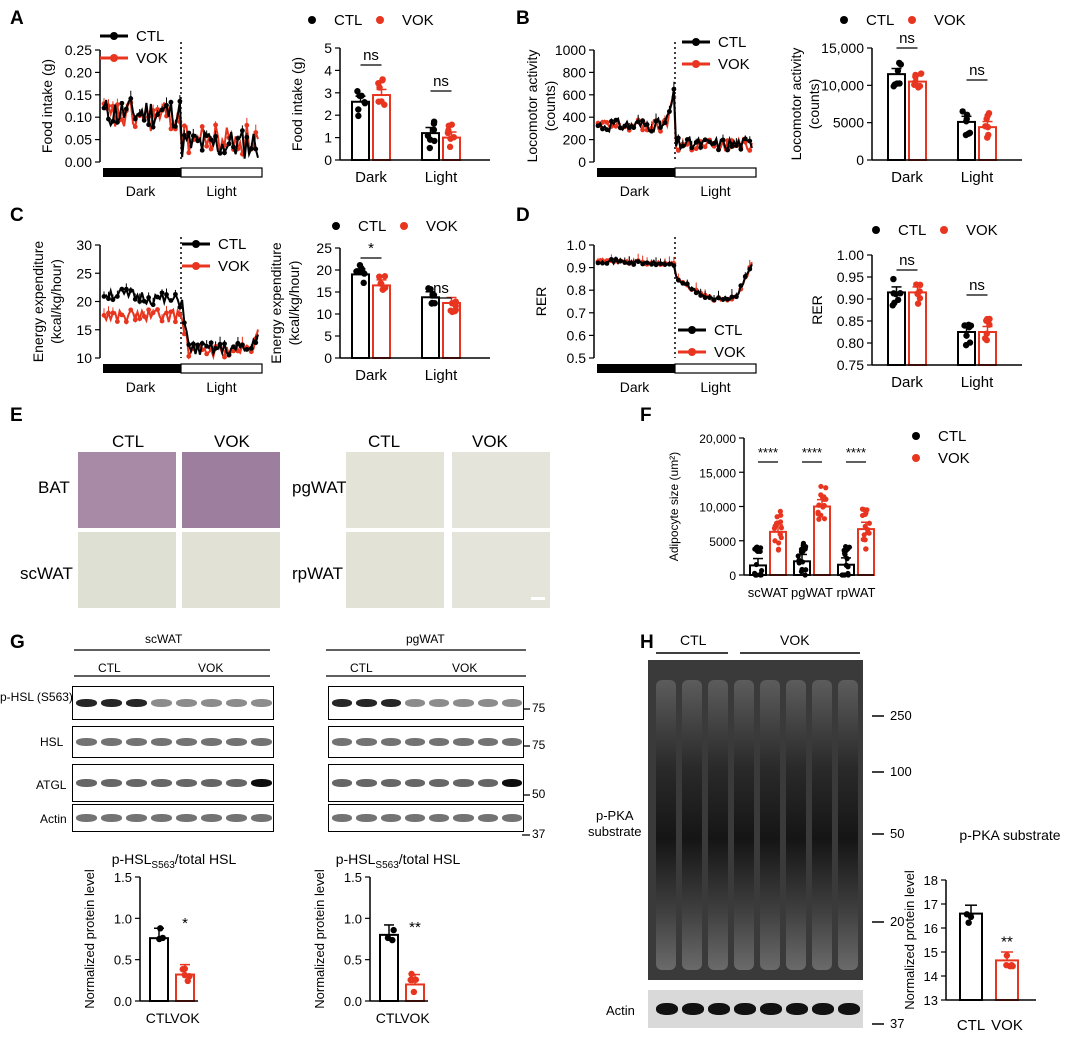 This screenshot has height=1043, width=1080. Describe the element at coordinates (16, 415) in the screenshot. I see `panel-label-e: E` at that location.